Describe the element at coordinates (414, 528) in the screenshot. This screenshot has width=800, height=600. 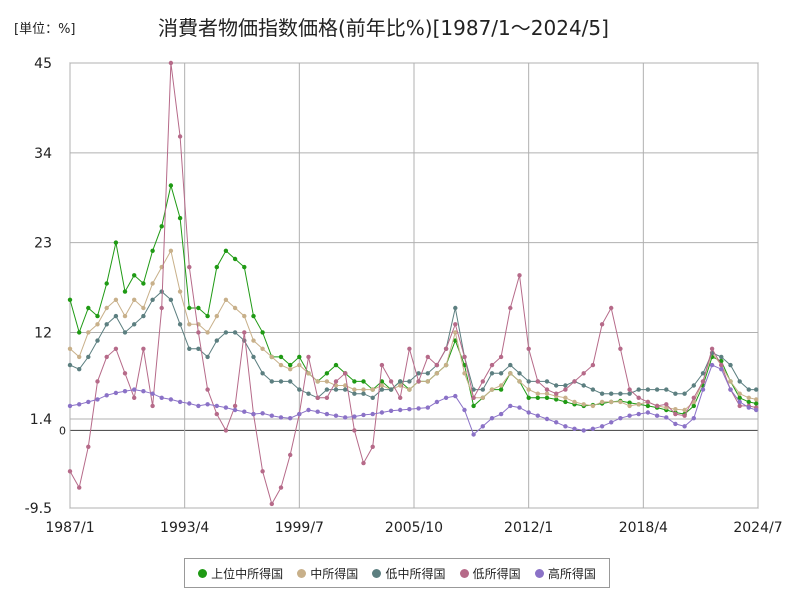
I see `x-tick-label: 2005/10` at that location.